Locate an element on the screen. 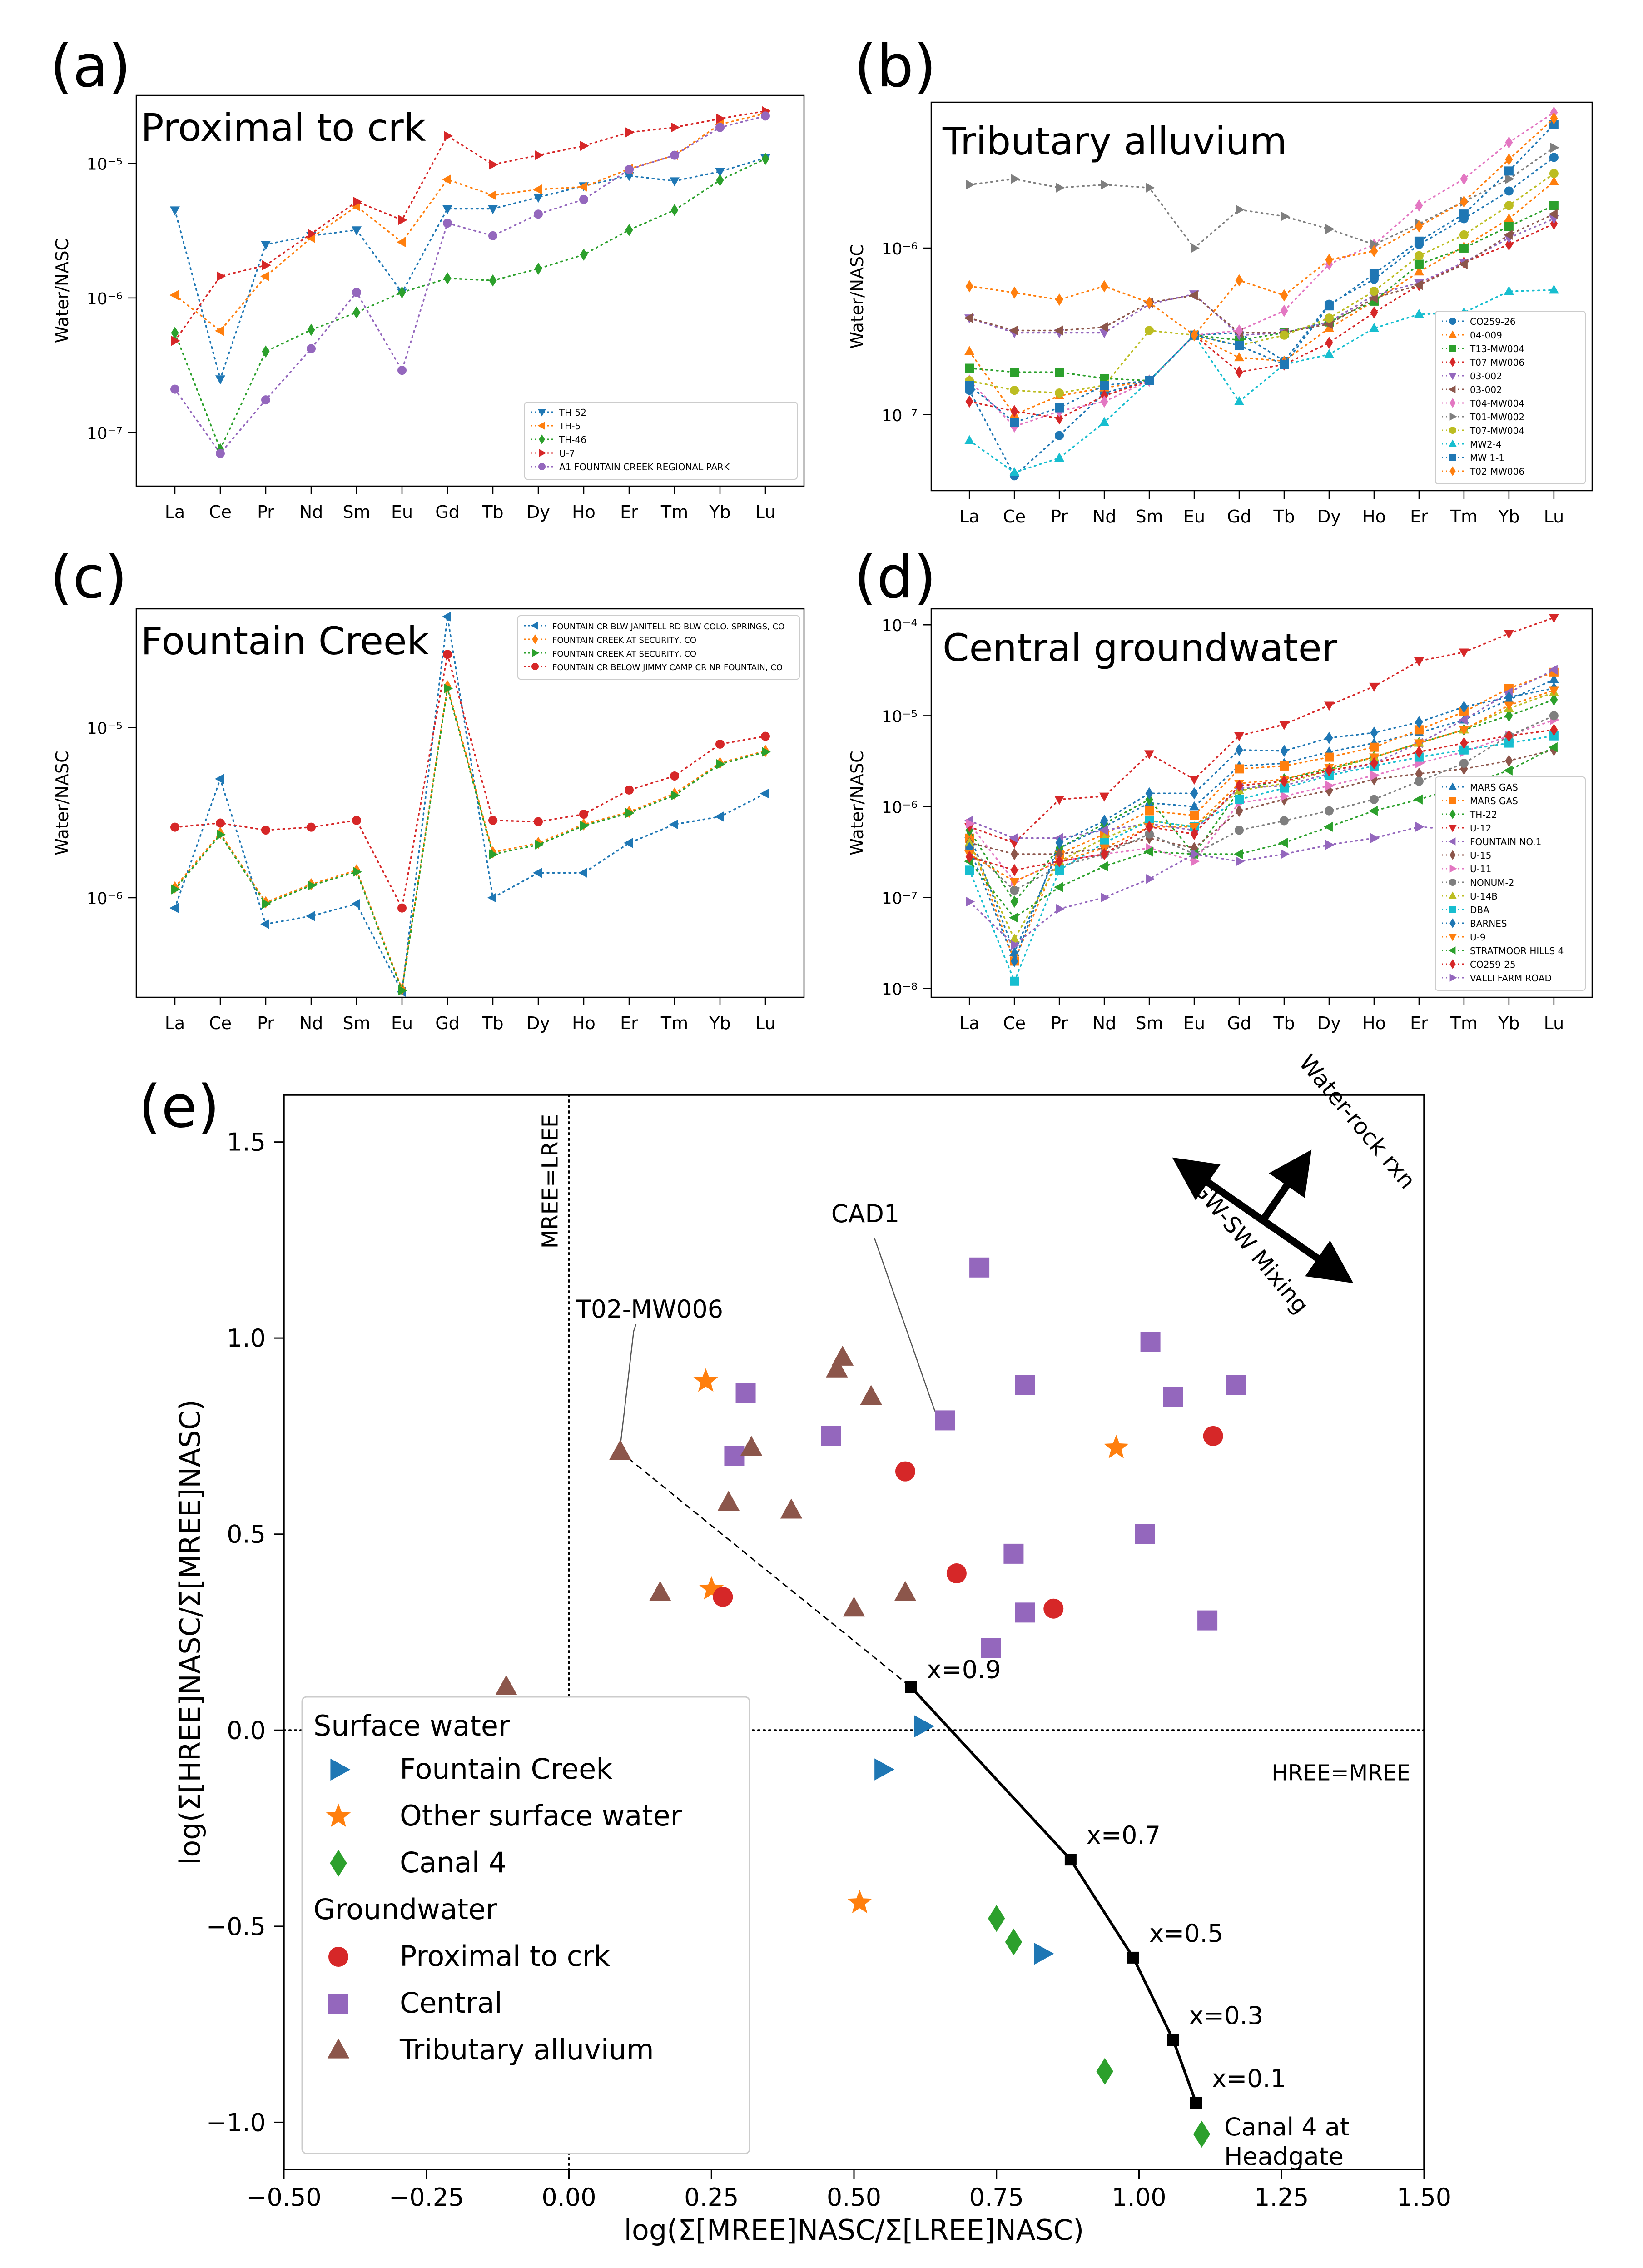 The height and width of the screenshot is (2268, 1643). y-axis-label: log(Σ[HREE]NASC/Σ[MREE]NASC) is located at coordinates (190, 1632).